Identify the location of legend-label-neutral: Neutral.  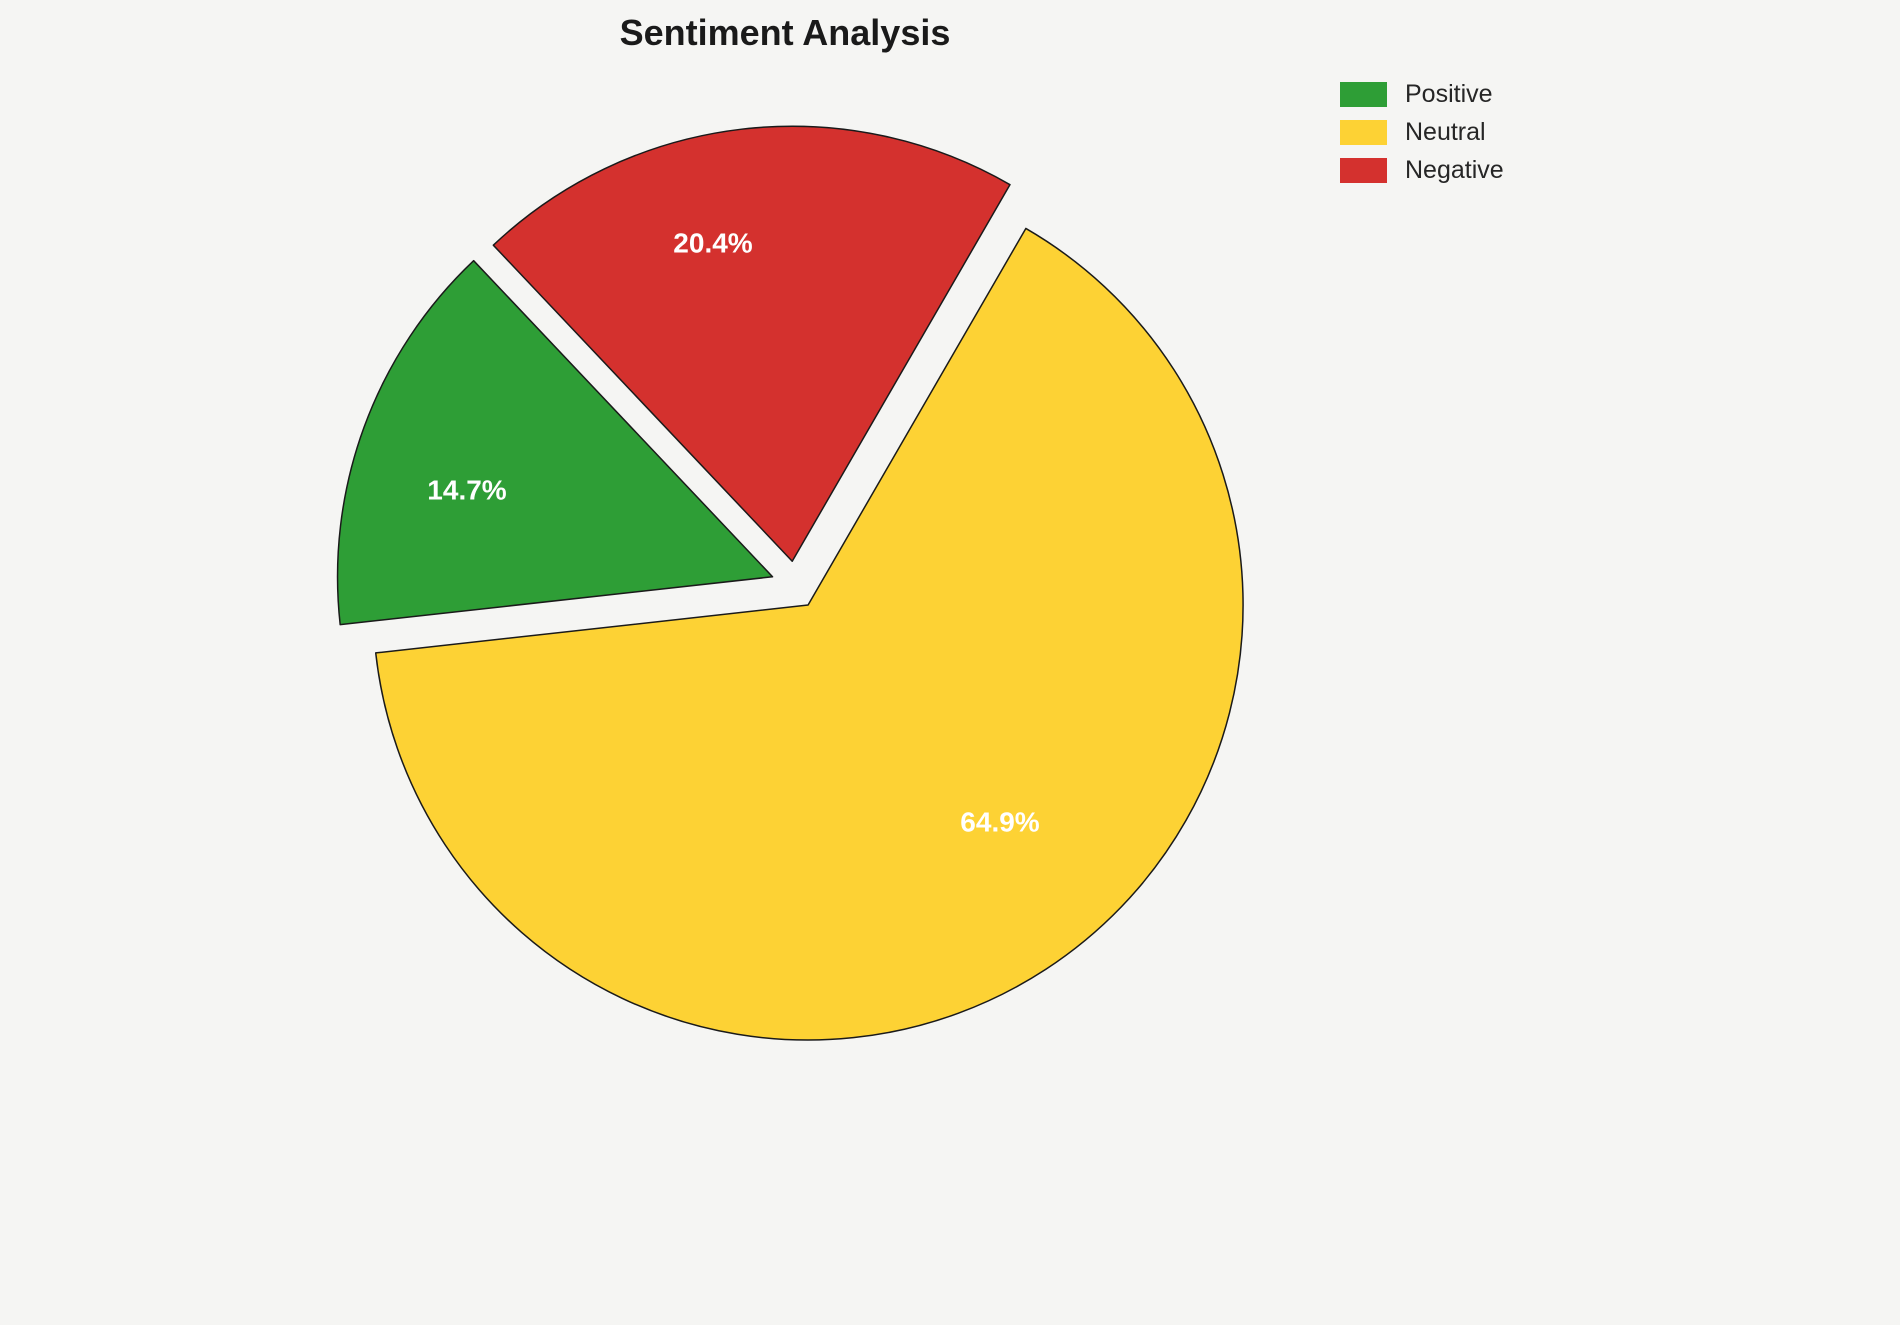
(1445, 132).